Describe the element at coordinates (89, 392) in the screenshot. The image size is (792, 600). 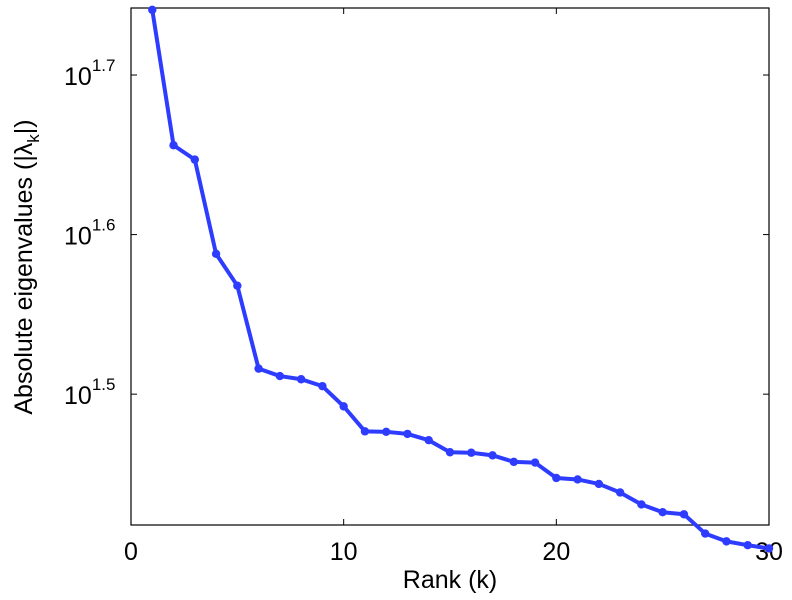
I see `y-tick-label: 101.5` at that location.